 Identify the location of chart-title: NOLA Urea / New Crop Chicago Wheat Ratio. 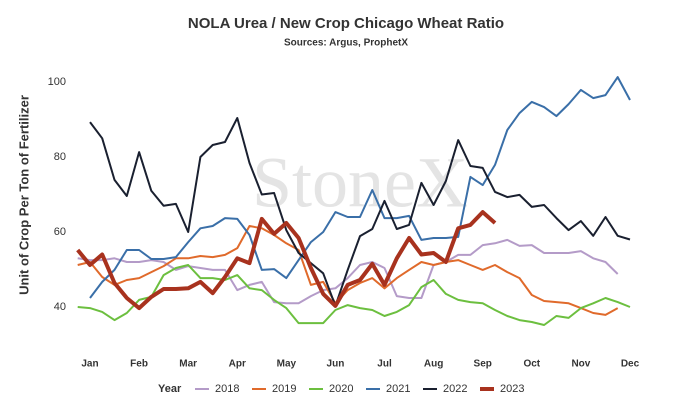
(346, 23).